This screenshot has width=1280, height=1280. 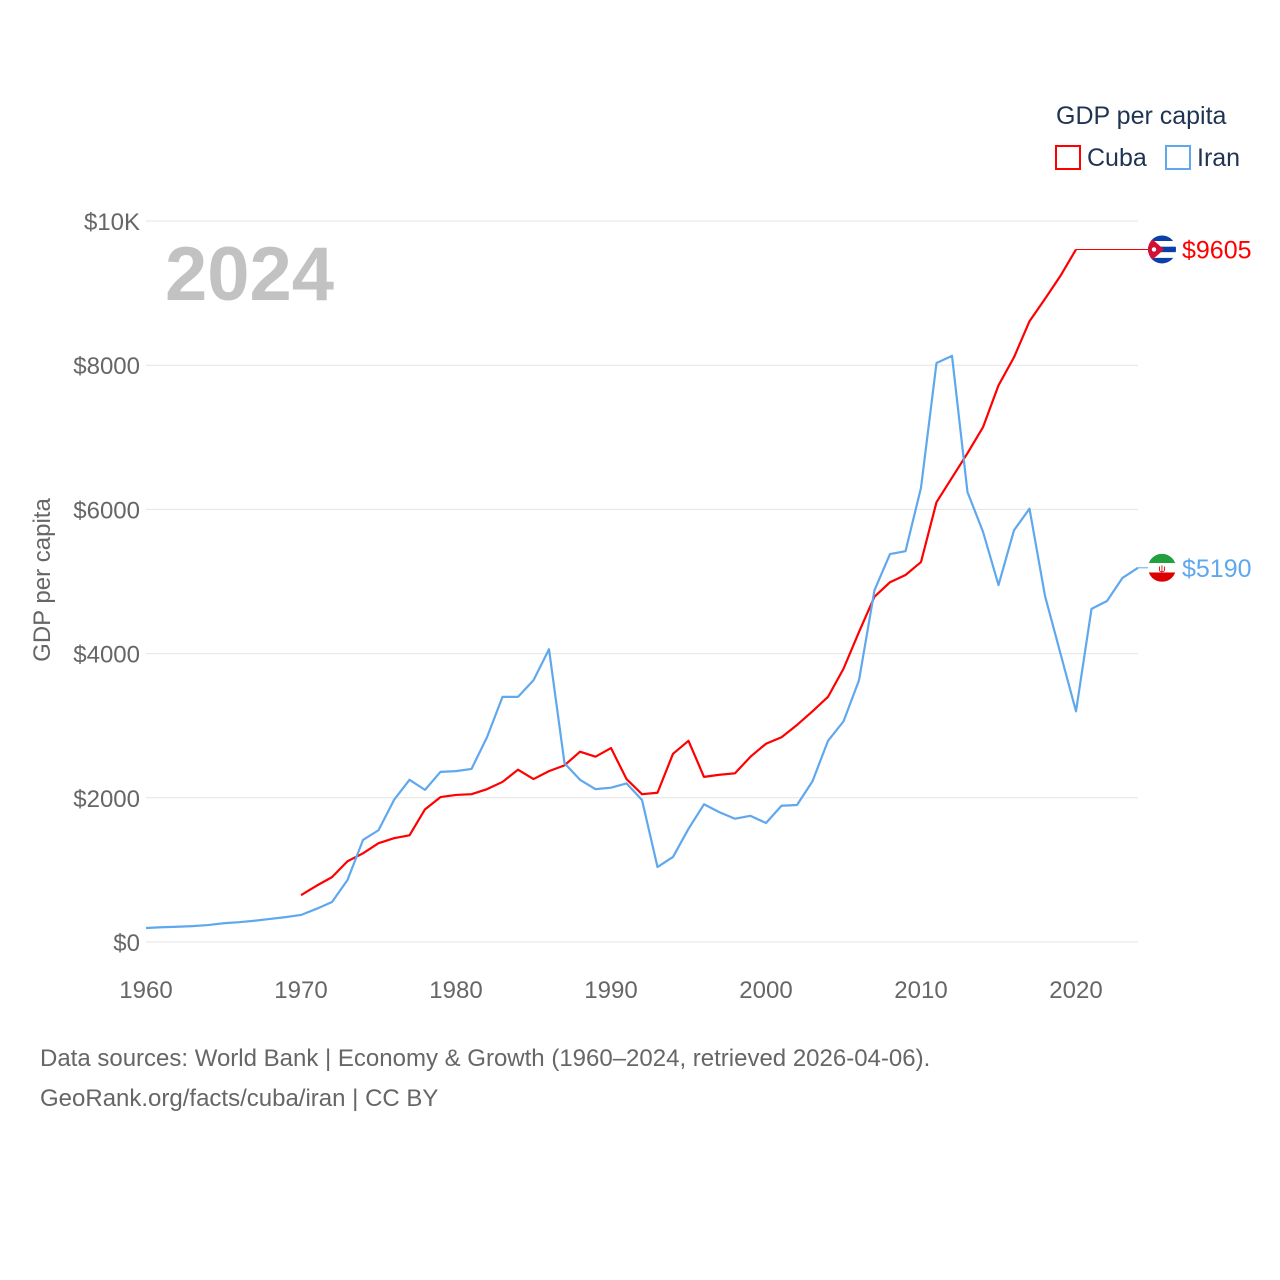 What do you see at coordinates (1218, 158) in the screenshot?
I see `legend-label-iran: Iran` at bounding box center [1218, 158].